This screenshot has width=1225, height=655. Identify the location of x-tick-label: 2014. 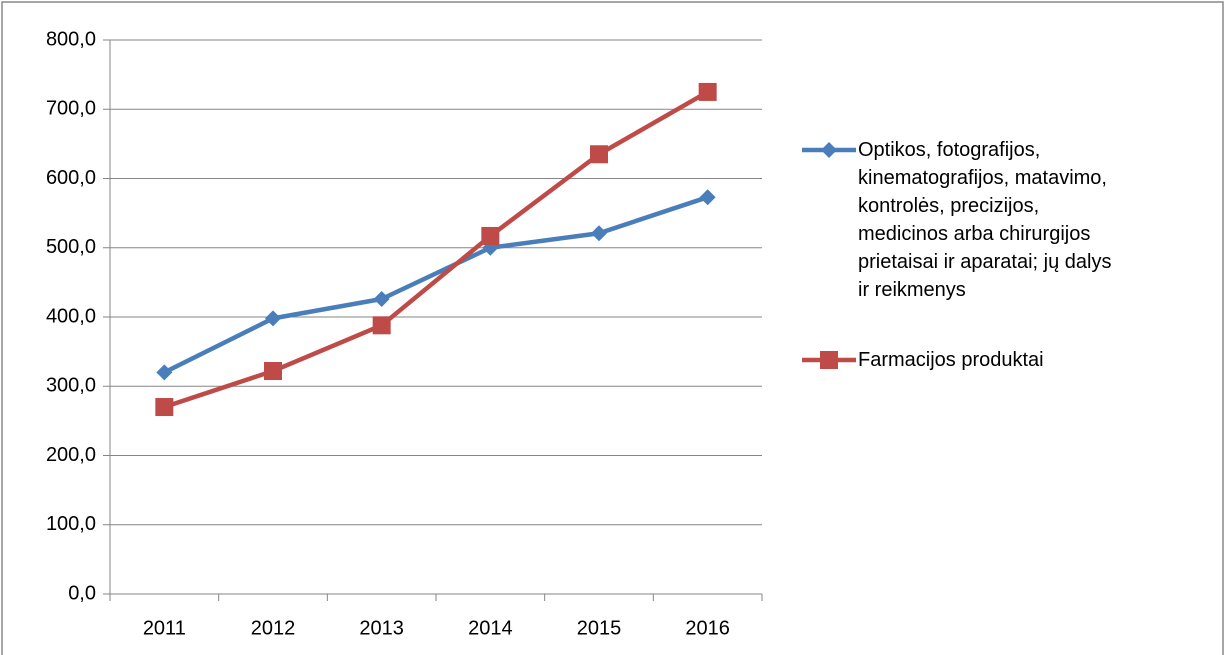
(490, 628).